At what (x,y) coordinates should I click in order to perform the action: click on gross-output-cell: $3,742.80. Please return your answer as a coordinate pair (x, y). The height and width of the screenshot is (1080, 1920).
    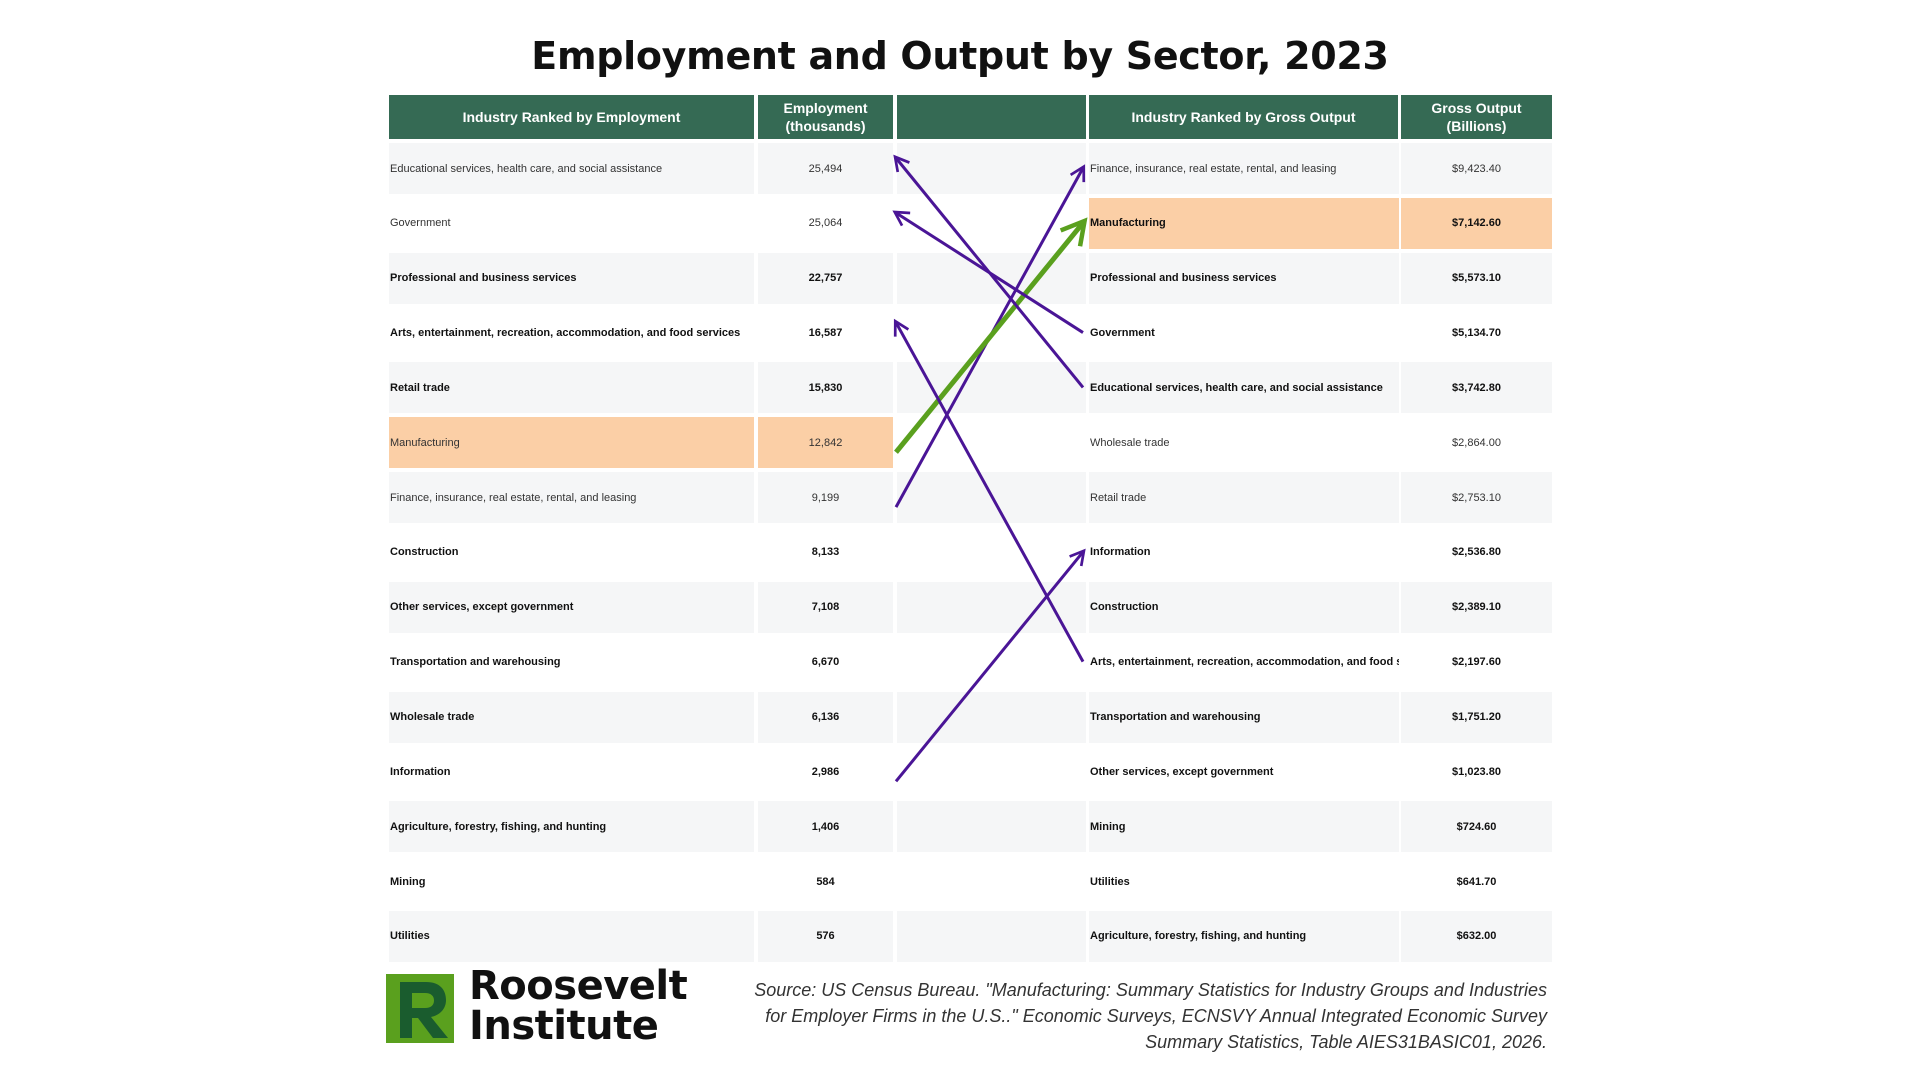
    Looking at the image, I should click on (1476, 388).